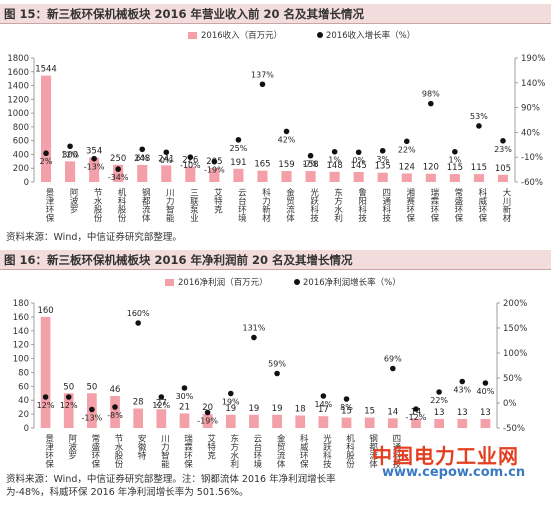 Image resolution: width=551 pixels, height=508 pixels. Describe the element at coordinates (506, 204) in the screenshot. I see `category-label: 大川新材` at that location.